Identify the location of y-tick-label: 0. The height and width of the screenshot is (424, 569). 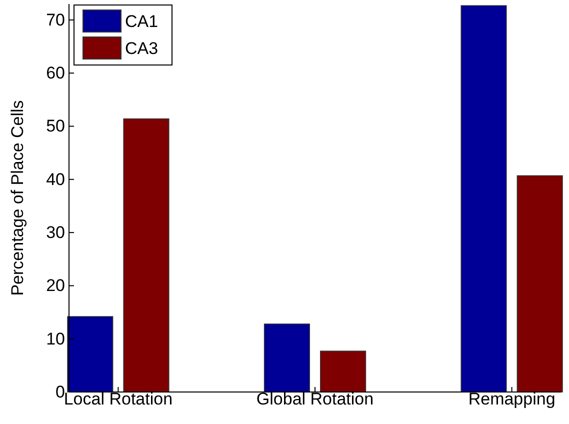
(60, 392).